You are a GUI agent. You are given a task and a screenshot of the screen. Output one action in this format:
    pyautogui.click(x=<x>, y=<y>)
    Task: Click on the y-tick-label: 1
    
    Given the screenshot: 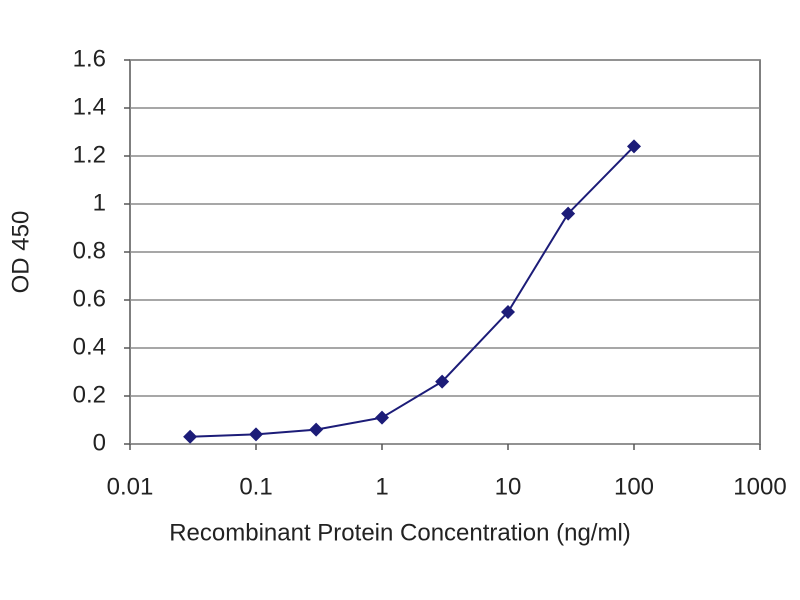 What is the action you would take?
    pyautogui.click(x=99, y=202)
    